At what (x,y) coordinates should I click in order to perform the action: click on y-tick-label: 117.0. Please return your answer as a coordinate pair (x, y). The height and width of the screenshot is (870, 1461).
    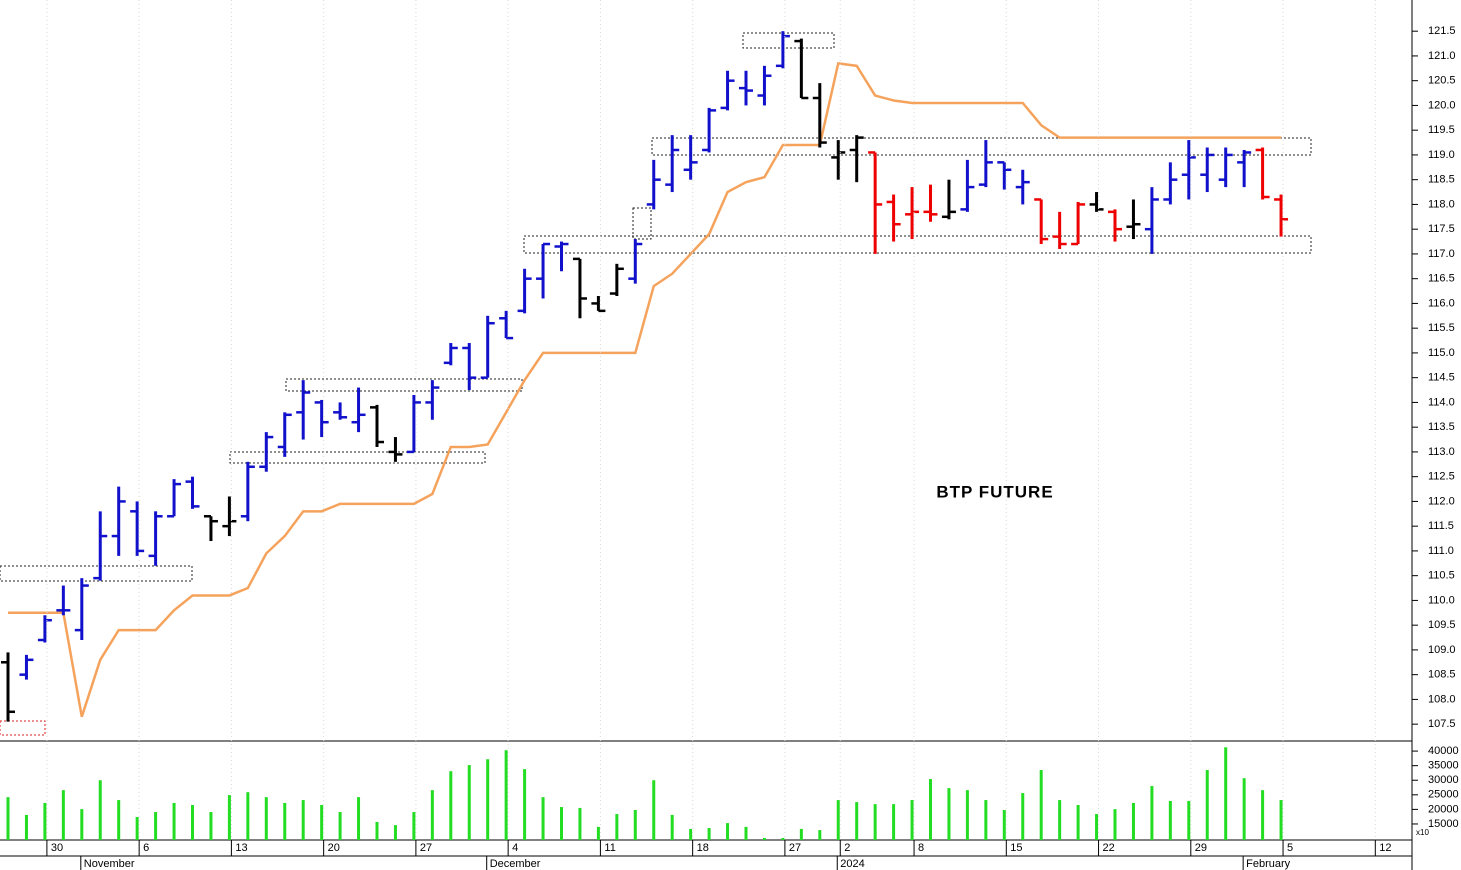
    Looking at the image, I should click on (1441, 254).